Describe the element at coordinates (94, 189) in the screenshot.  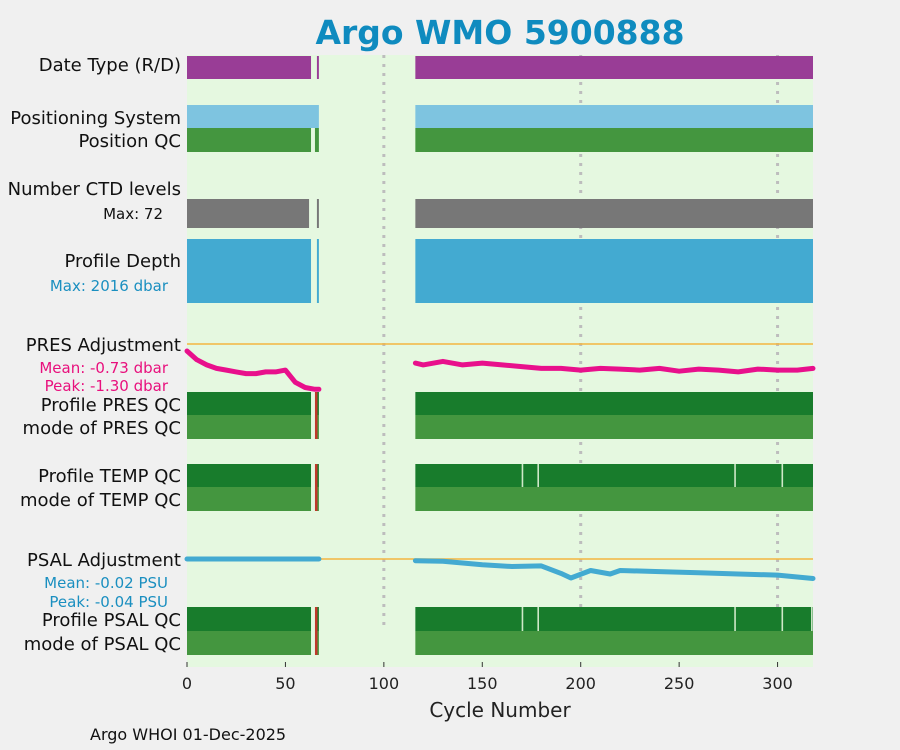
I see `label-ctd-levels: Number CTD levels` at that location.